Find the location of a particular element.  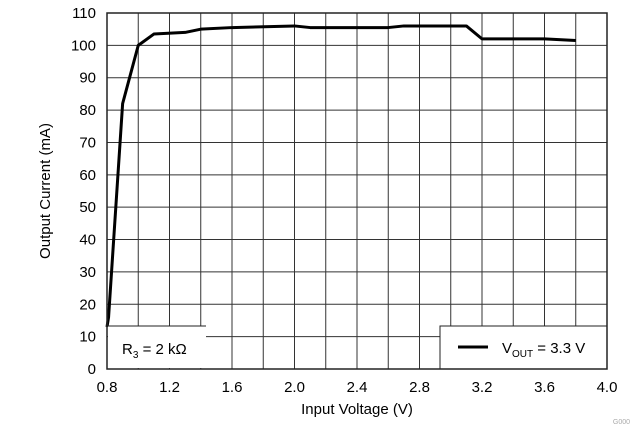

y-tick-label: 80 is located at coordinates (87, 110).